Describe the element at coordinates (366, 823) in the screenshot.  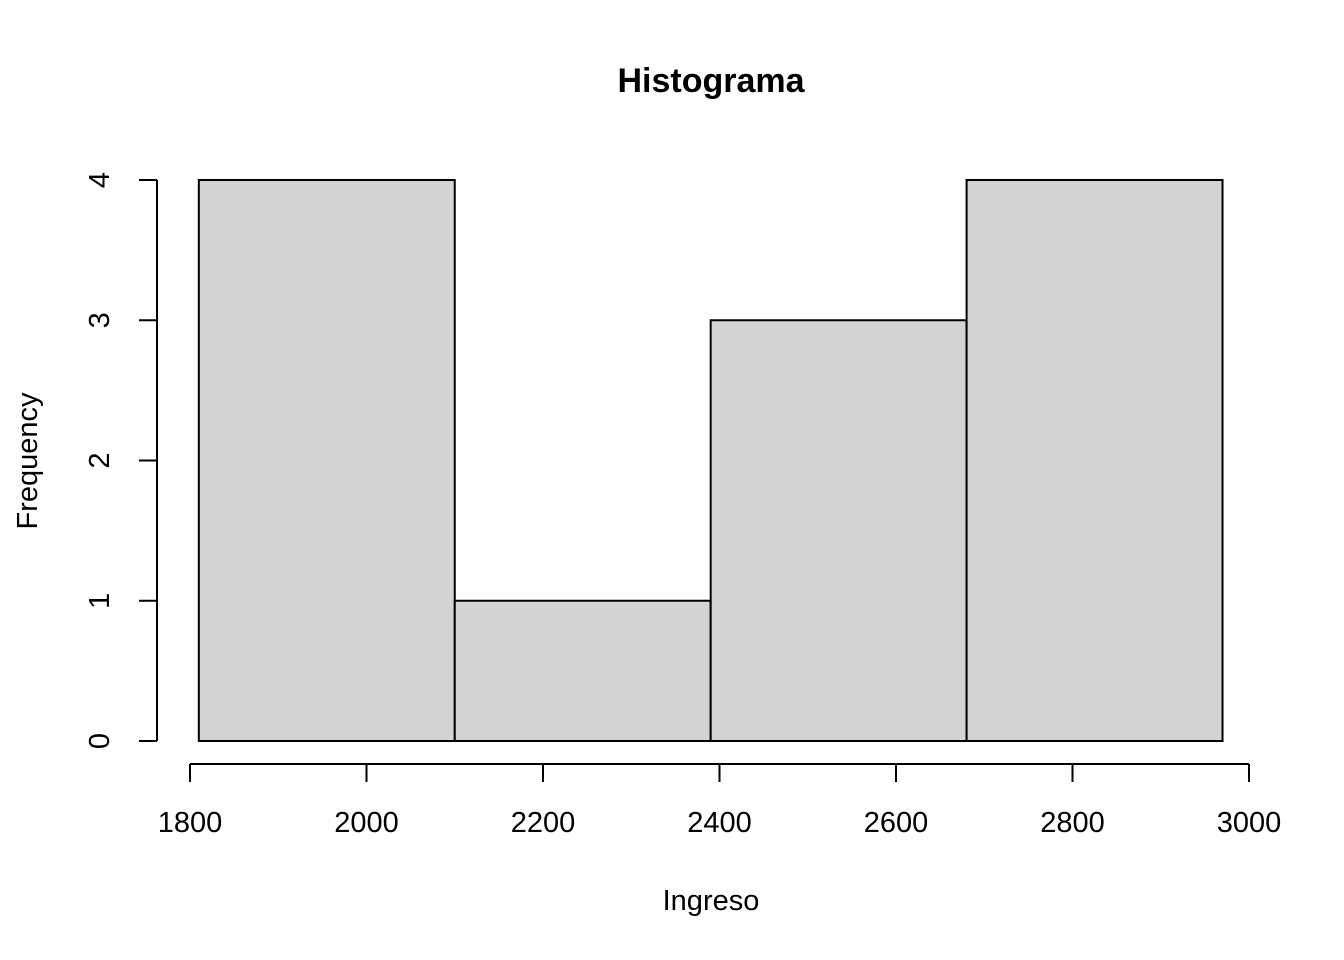
I see `x-tick-label: 2000` at that location.